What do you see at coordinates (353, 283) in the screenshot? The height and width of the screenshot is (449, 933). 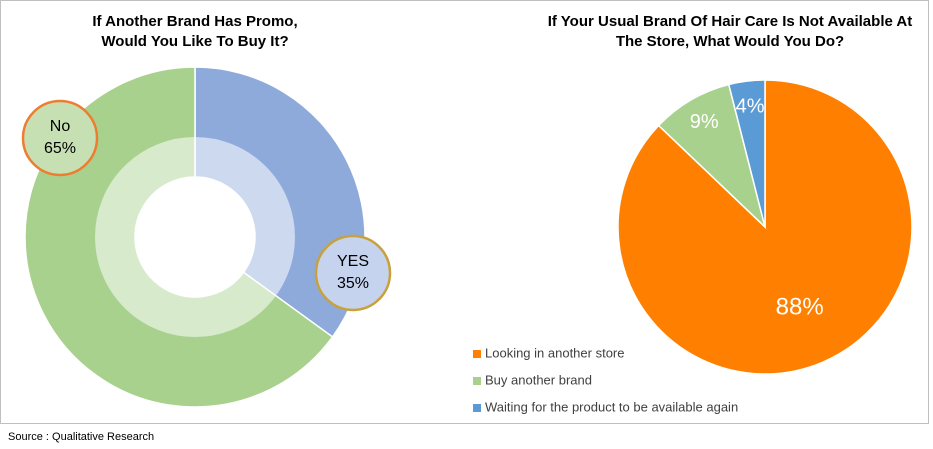 I see `callout-value: 35%` at bounding box center [353, 283].